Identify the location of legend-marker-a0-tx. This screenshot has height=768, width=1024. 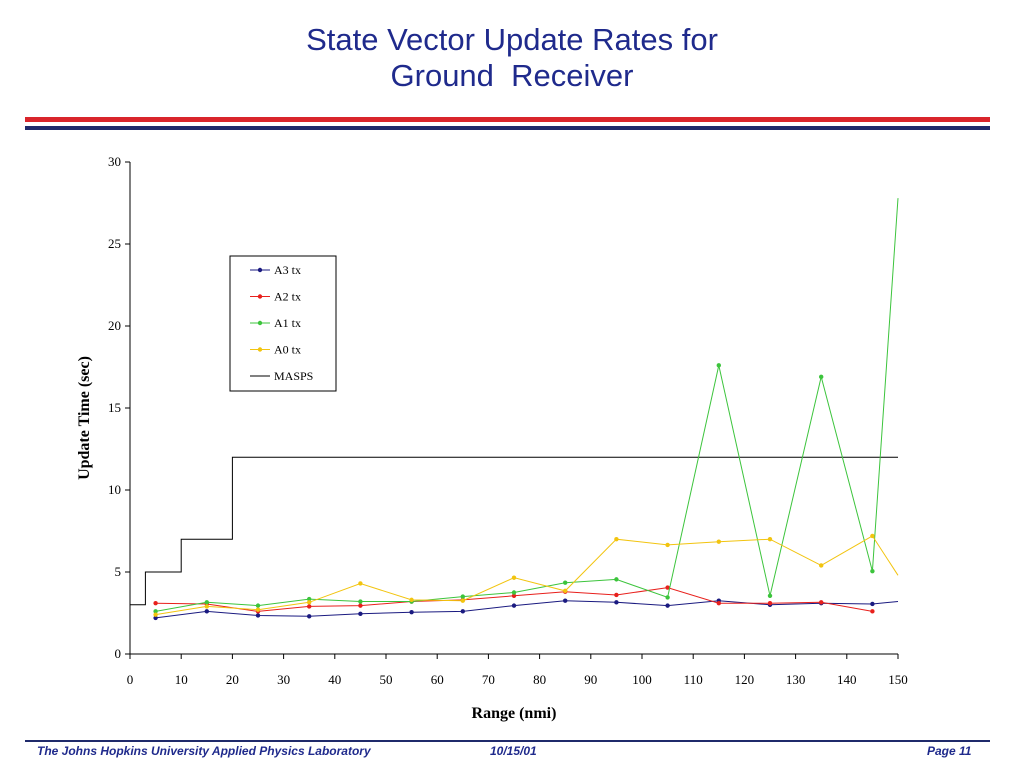
(260, 349).